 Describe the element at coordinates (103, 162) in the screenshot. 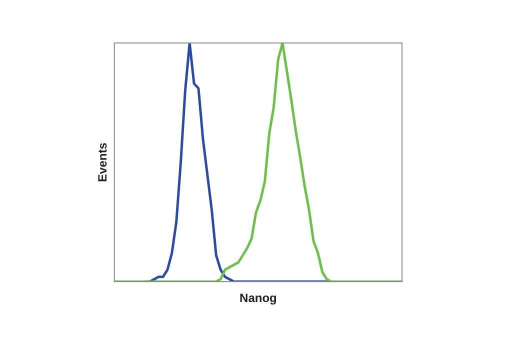

I see `y-axis-title: Events` at that location.